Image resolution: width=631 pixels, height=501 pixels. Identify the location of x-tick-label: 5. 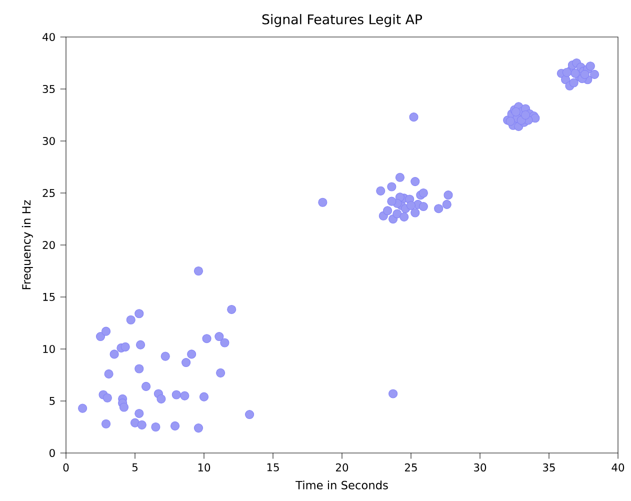
(135, 467).